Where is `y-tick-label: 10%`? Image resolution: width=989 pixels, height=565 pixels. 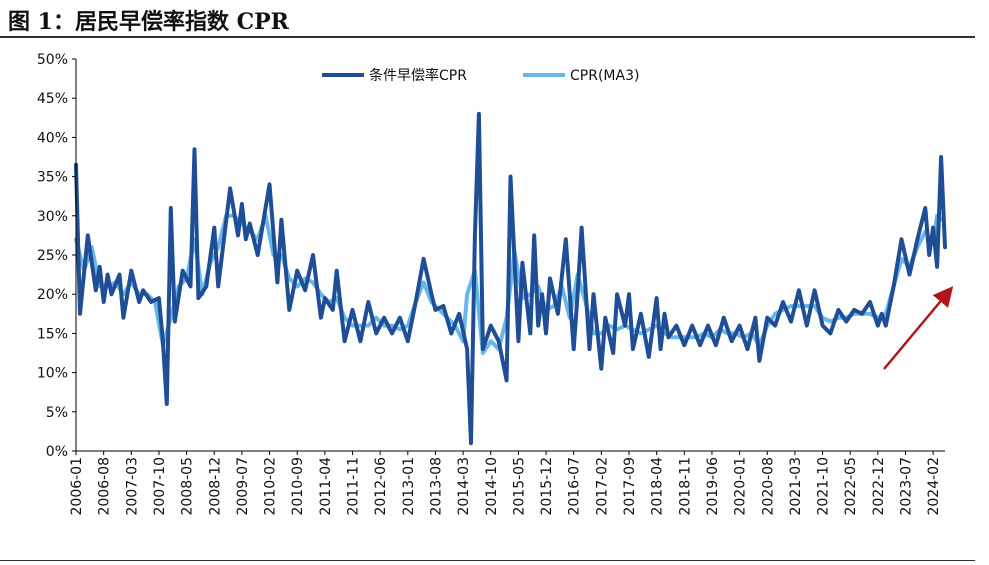 y-tick-label: 10% is located at coordinates (52, 374).